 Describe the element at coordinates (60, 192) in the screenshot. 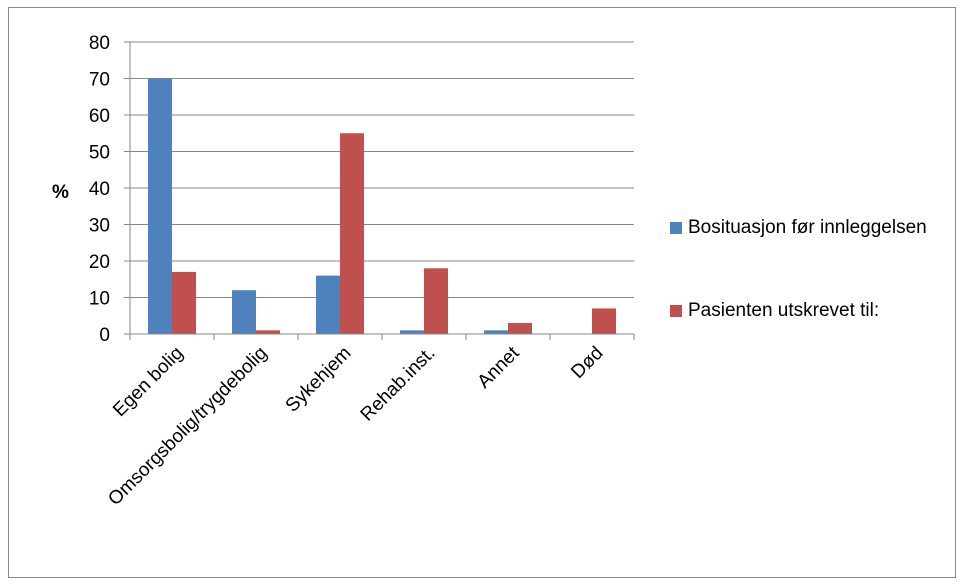

I see `y-axis-label: %` at that location.